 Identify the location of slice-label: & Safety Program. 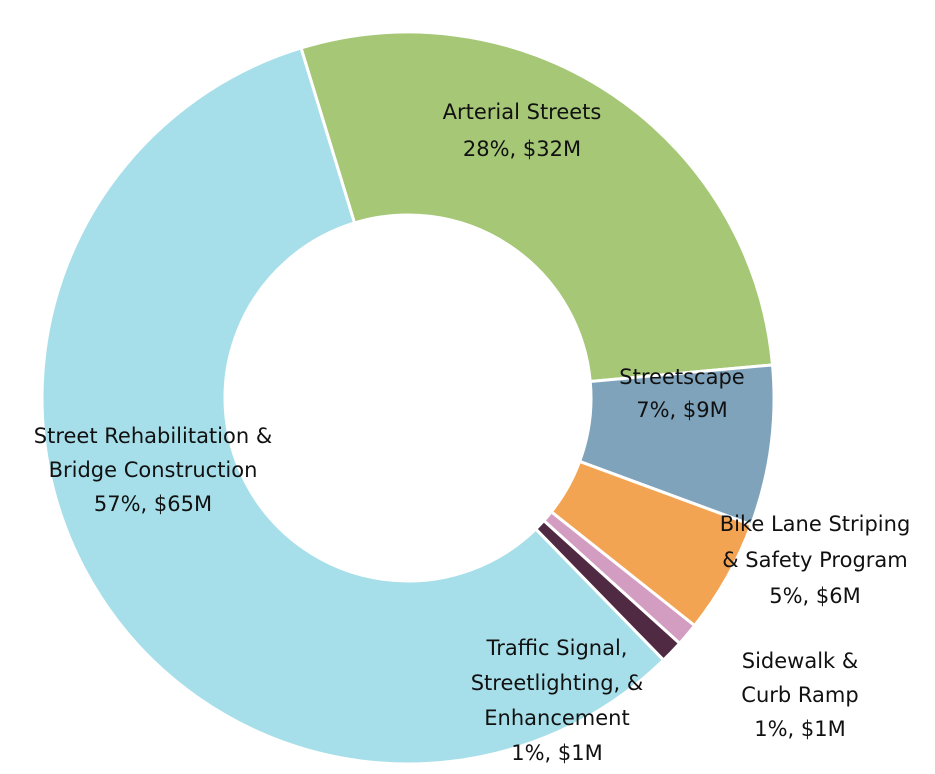
(815, 560).